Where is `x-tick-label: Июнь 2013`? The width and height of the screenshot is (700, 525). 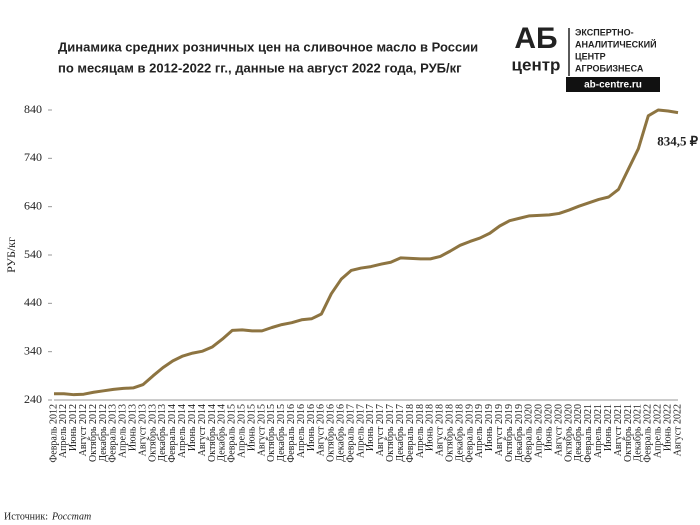
x-tick-label: Июнь 2013 is located at coordinates (133, 427).